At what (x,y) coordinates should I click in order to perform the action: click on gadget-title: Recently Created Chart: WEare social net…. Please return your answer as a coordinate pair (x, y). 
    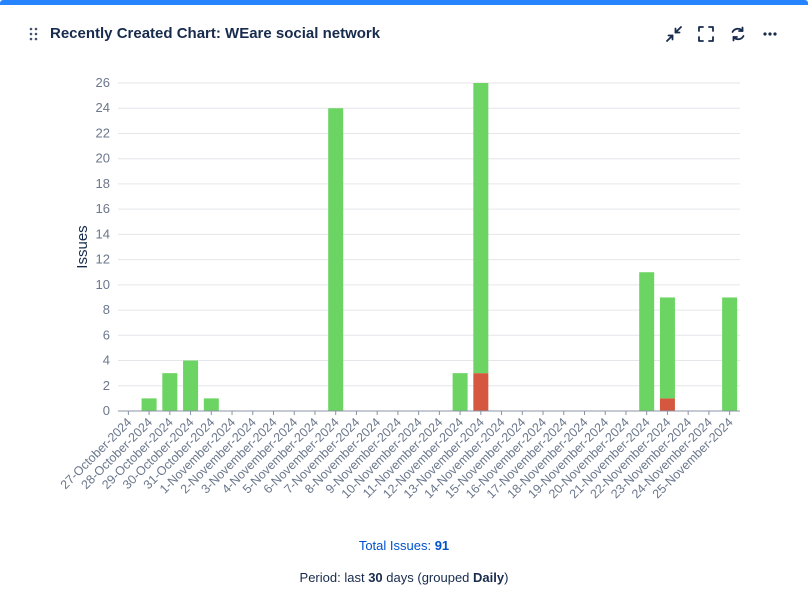
    Looking at the image, I should click on (215, 33).